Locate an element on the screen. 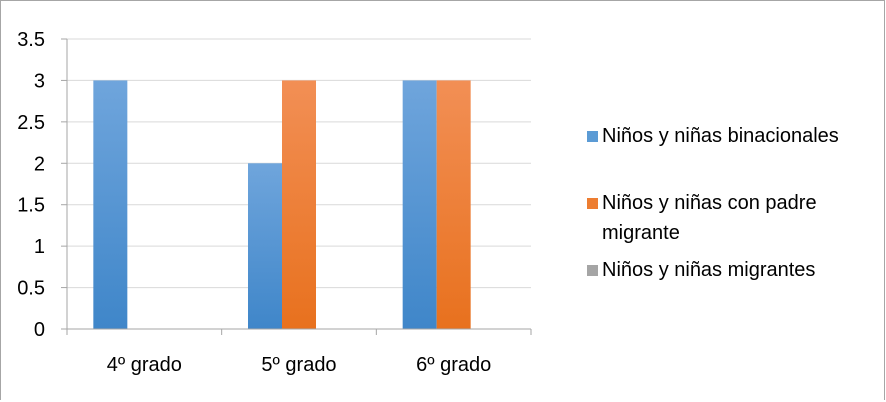  legend-item-migrantes: Niños y niñas migrantes is located at coordinates (732, 270).